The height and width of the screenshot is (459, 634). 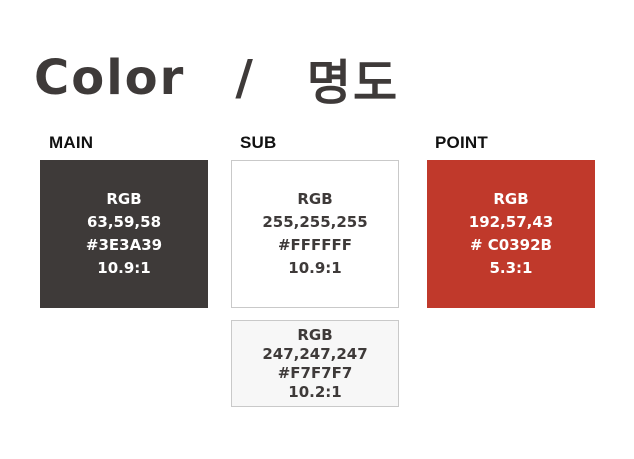 I want to click on page-title: Color / 명도, so click(x=217, y=78).